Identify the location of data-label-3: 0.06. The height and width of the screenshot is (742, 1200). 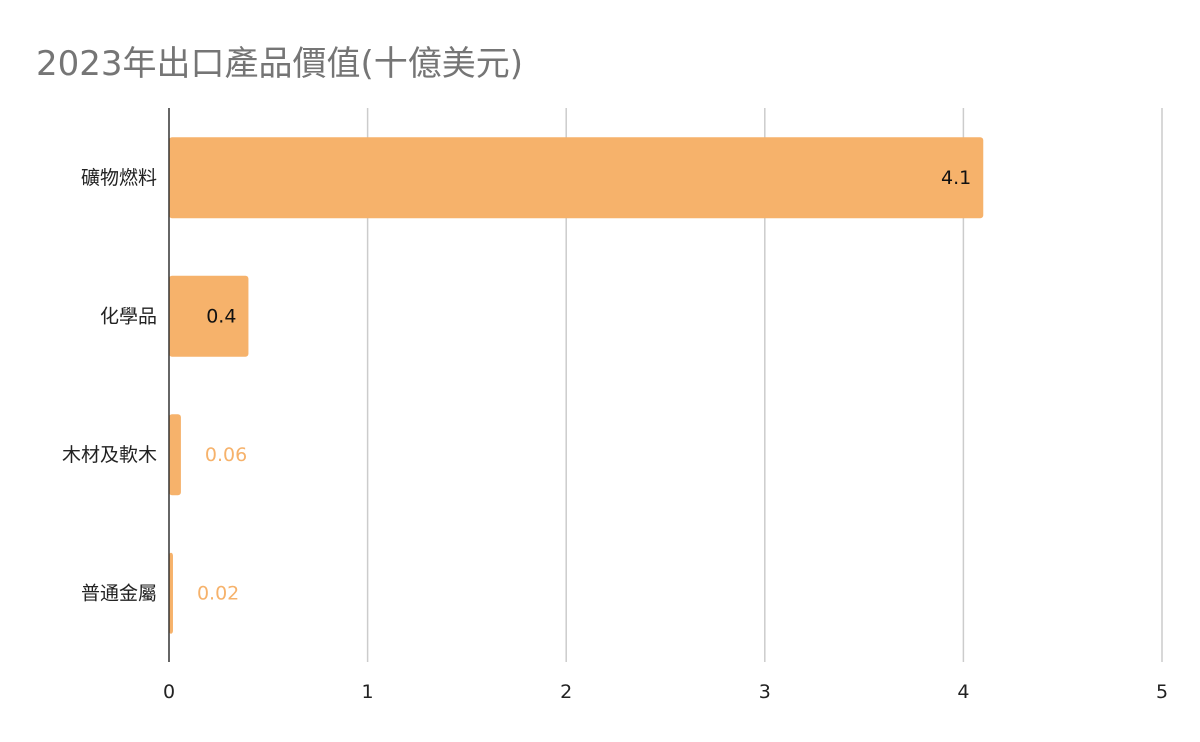
(226, 455).